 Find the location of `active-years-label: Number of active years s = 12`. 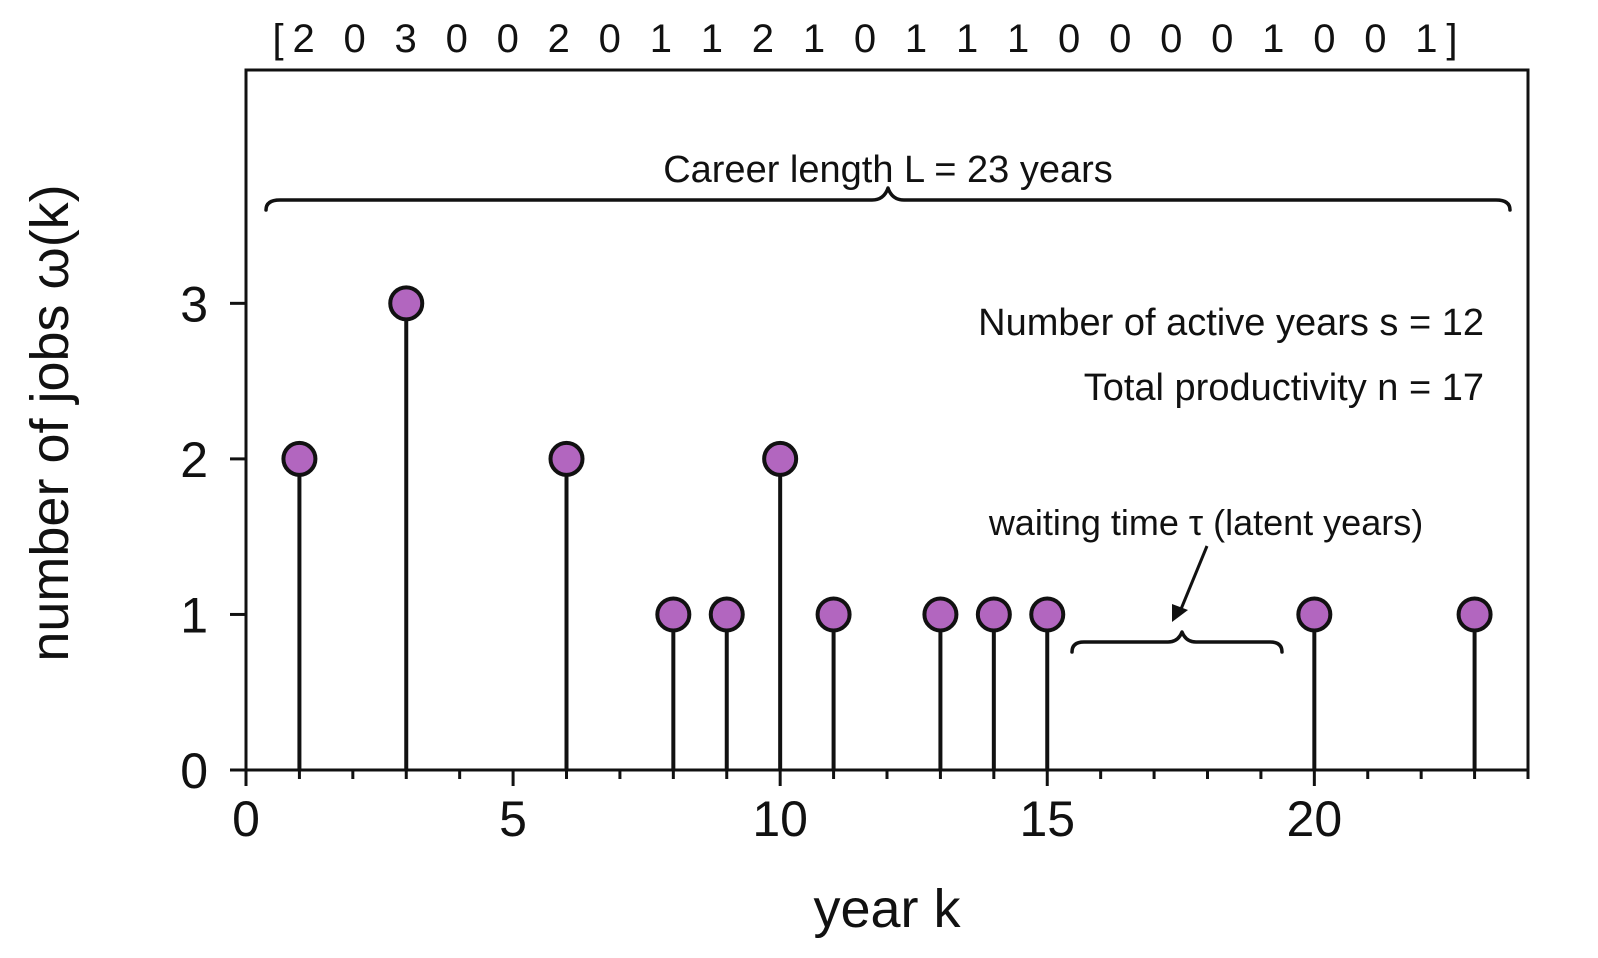

active-years-label: Number of active years s = 12 is located at coordinates (1231, 323).